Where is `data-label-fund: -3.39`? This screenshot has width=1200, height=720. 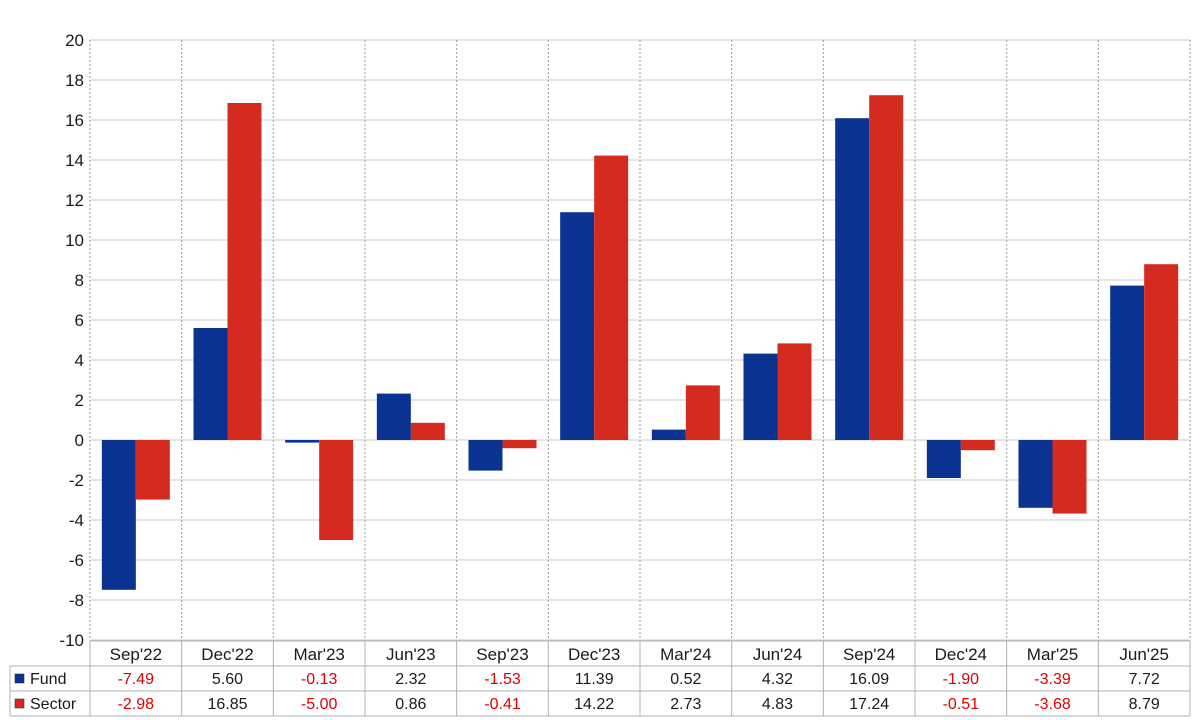
data-label-fund: -3.39 is located at coordinates (1052, 679).